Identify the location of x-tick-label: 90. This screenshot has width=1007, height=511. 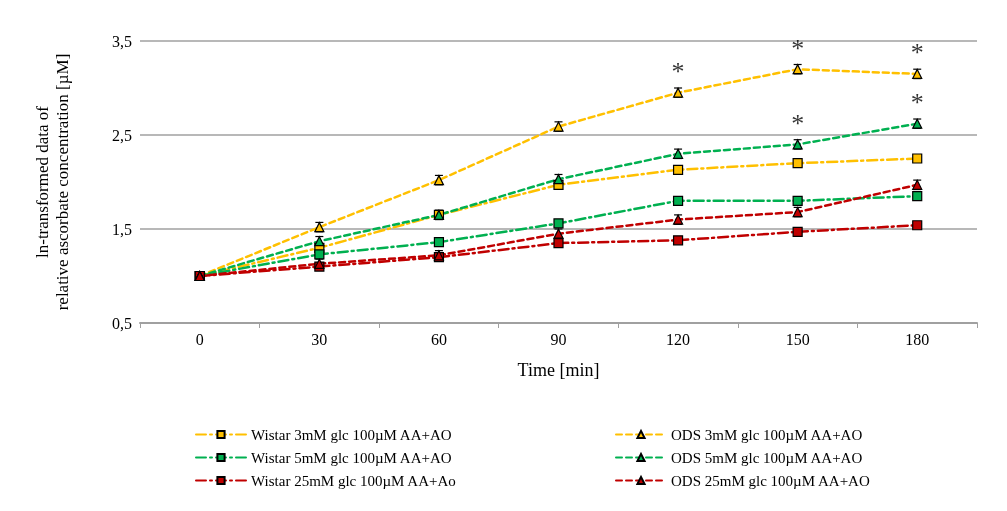
(558, 339).